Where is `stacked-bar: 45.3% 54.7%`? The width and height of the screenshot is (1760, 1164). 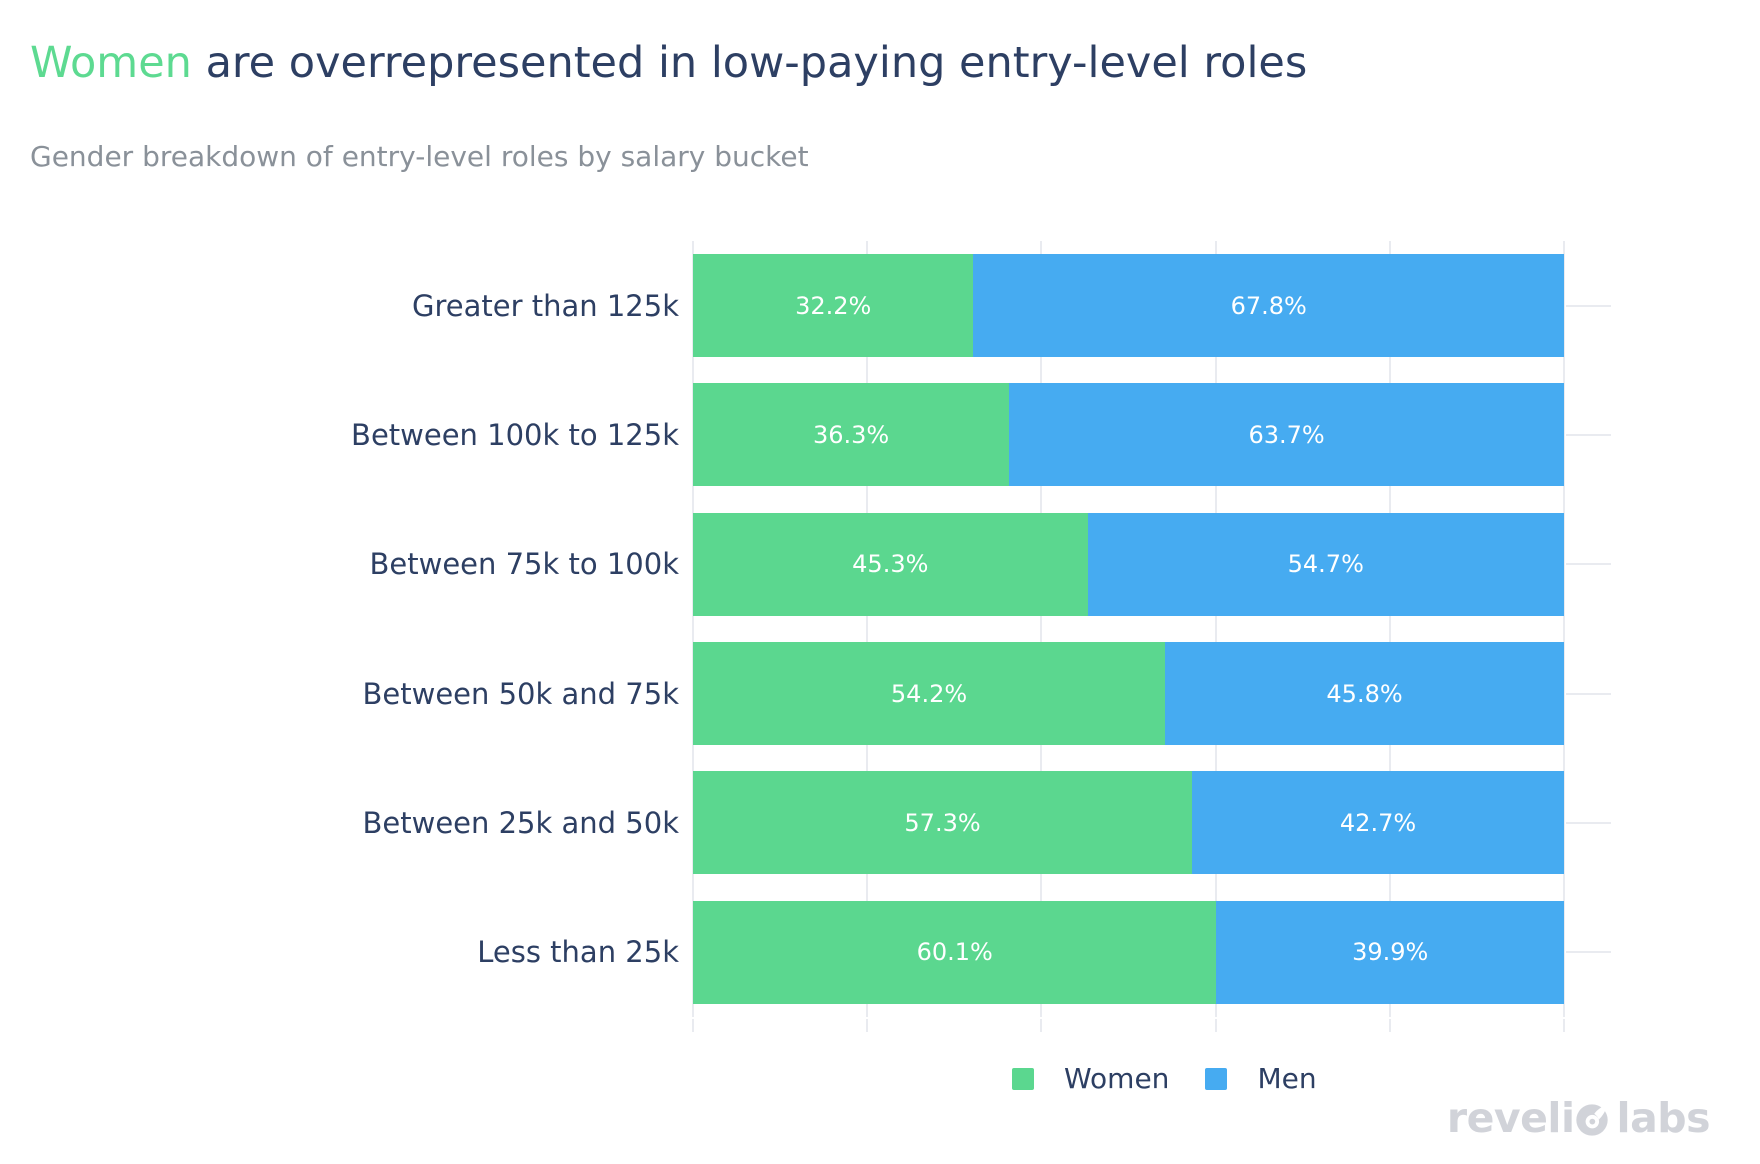 stacked-bar: 45.3% 54.7% is located at coordinates (1128, 564).